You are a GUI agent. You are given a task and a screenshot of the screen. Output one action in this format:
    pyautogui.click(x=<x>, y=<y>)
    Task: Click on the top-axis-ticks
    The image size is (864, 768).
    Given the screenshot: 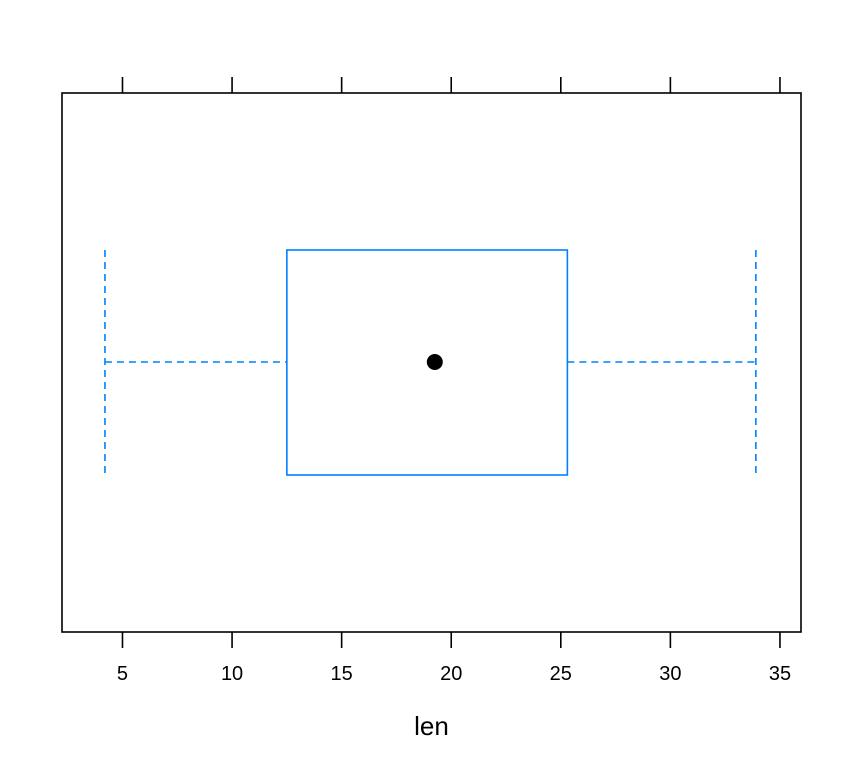 What is the action you would take?
    pyautogui.click(x=451, y=85)
    